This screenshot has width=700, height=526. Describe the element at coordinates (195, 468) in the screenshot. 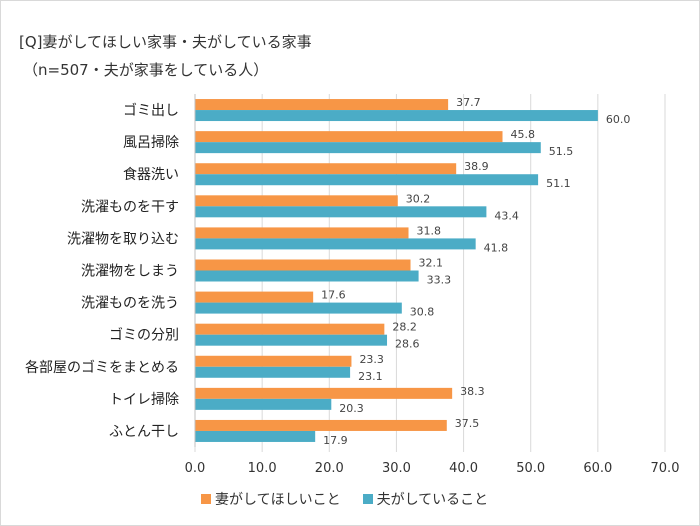

I see `x-tick-label: 0.0` at that location.